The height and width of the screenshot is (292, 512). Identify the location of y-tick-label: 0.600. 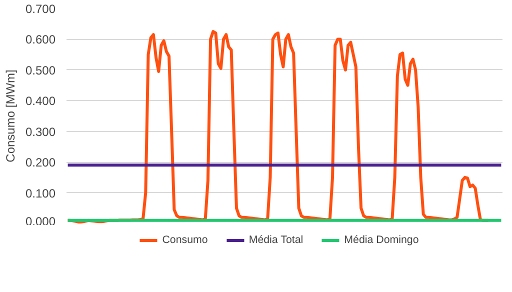
(40, 39).